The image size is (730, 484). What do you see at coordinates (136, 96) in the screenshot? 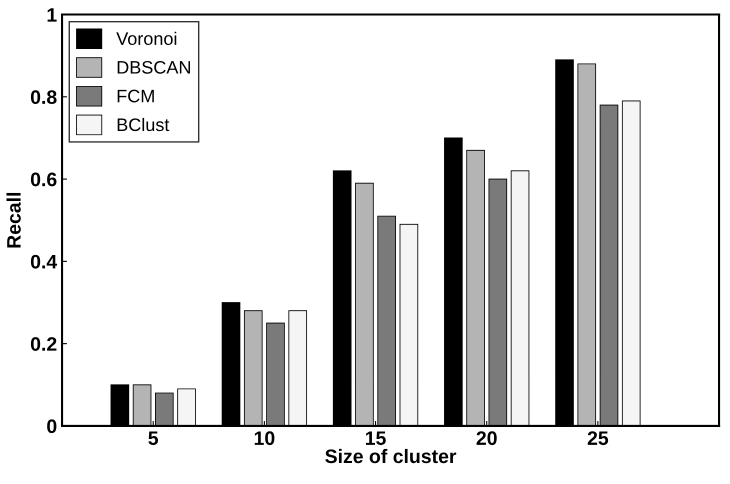
I see `legend-label: FCM` at bounding box center [136, 96].